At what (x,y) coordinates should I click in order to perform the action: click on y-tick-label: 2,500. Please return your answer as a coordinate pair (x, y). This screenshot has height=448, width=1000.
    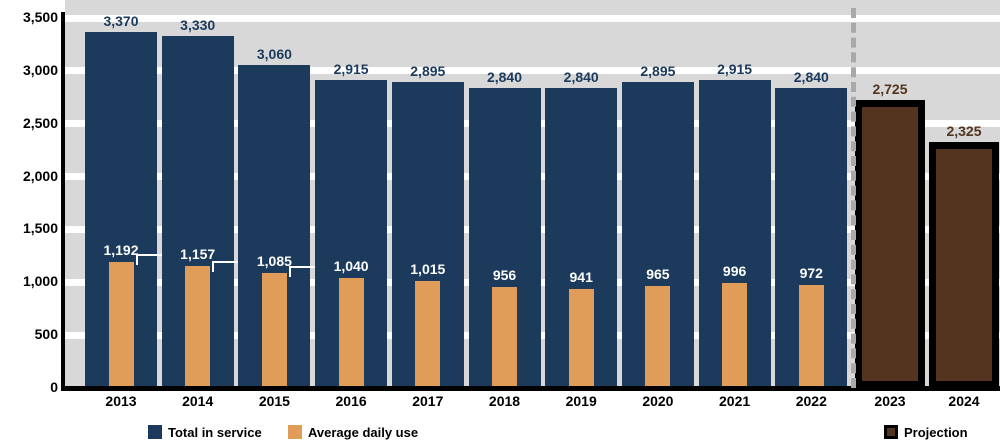
    Looking at the image, I should click on (40, 122).